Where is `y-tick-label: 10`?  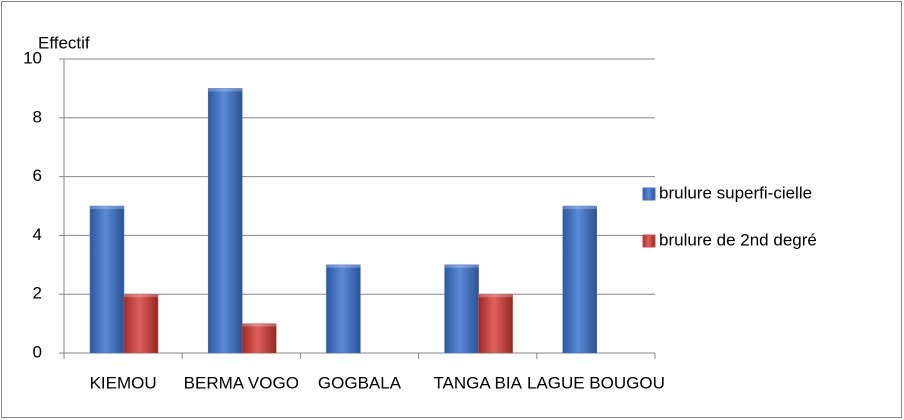
y-tick-label: 10 is located at coordinates (32, 57).